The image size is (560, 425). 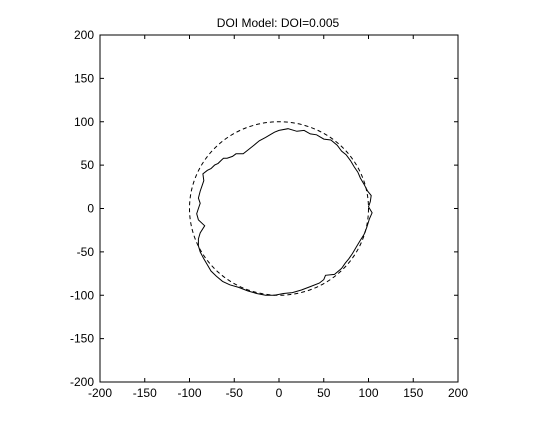 I want to click on y-tick-label: 200, so click(x=84, y=35).